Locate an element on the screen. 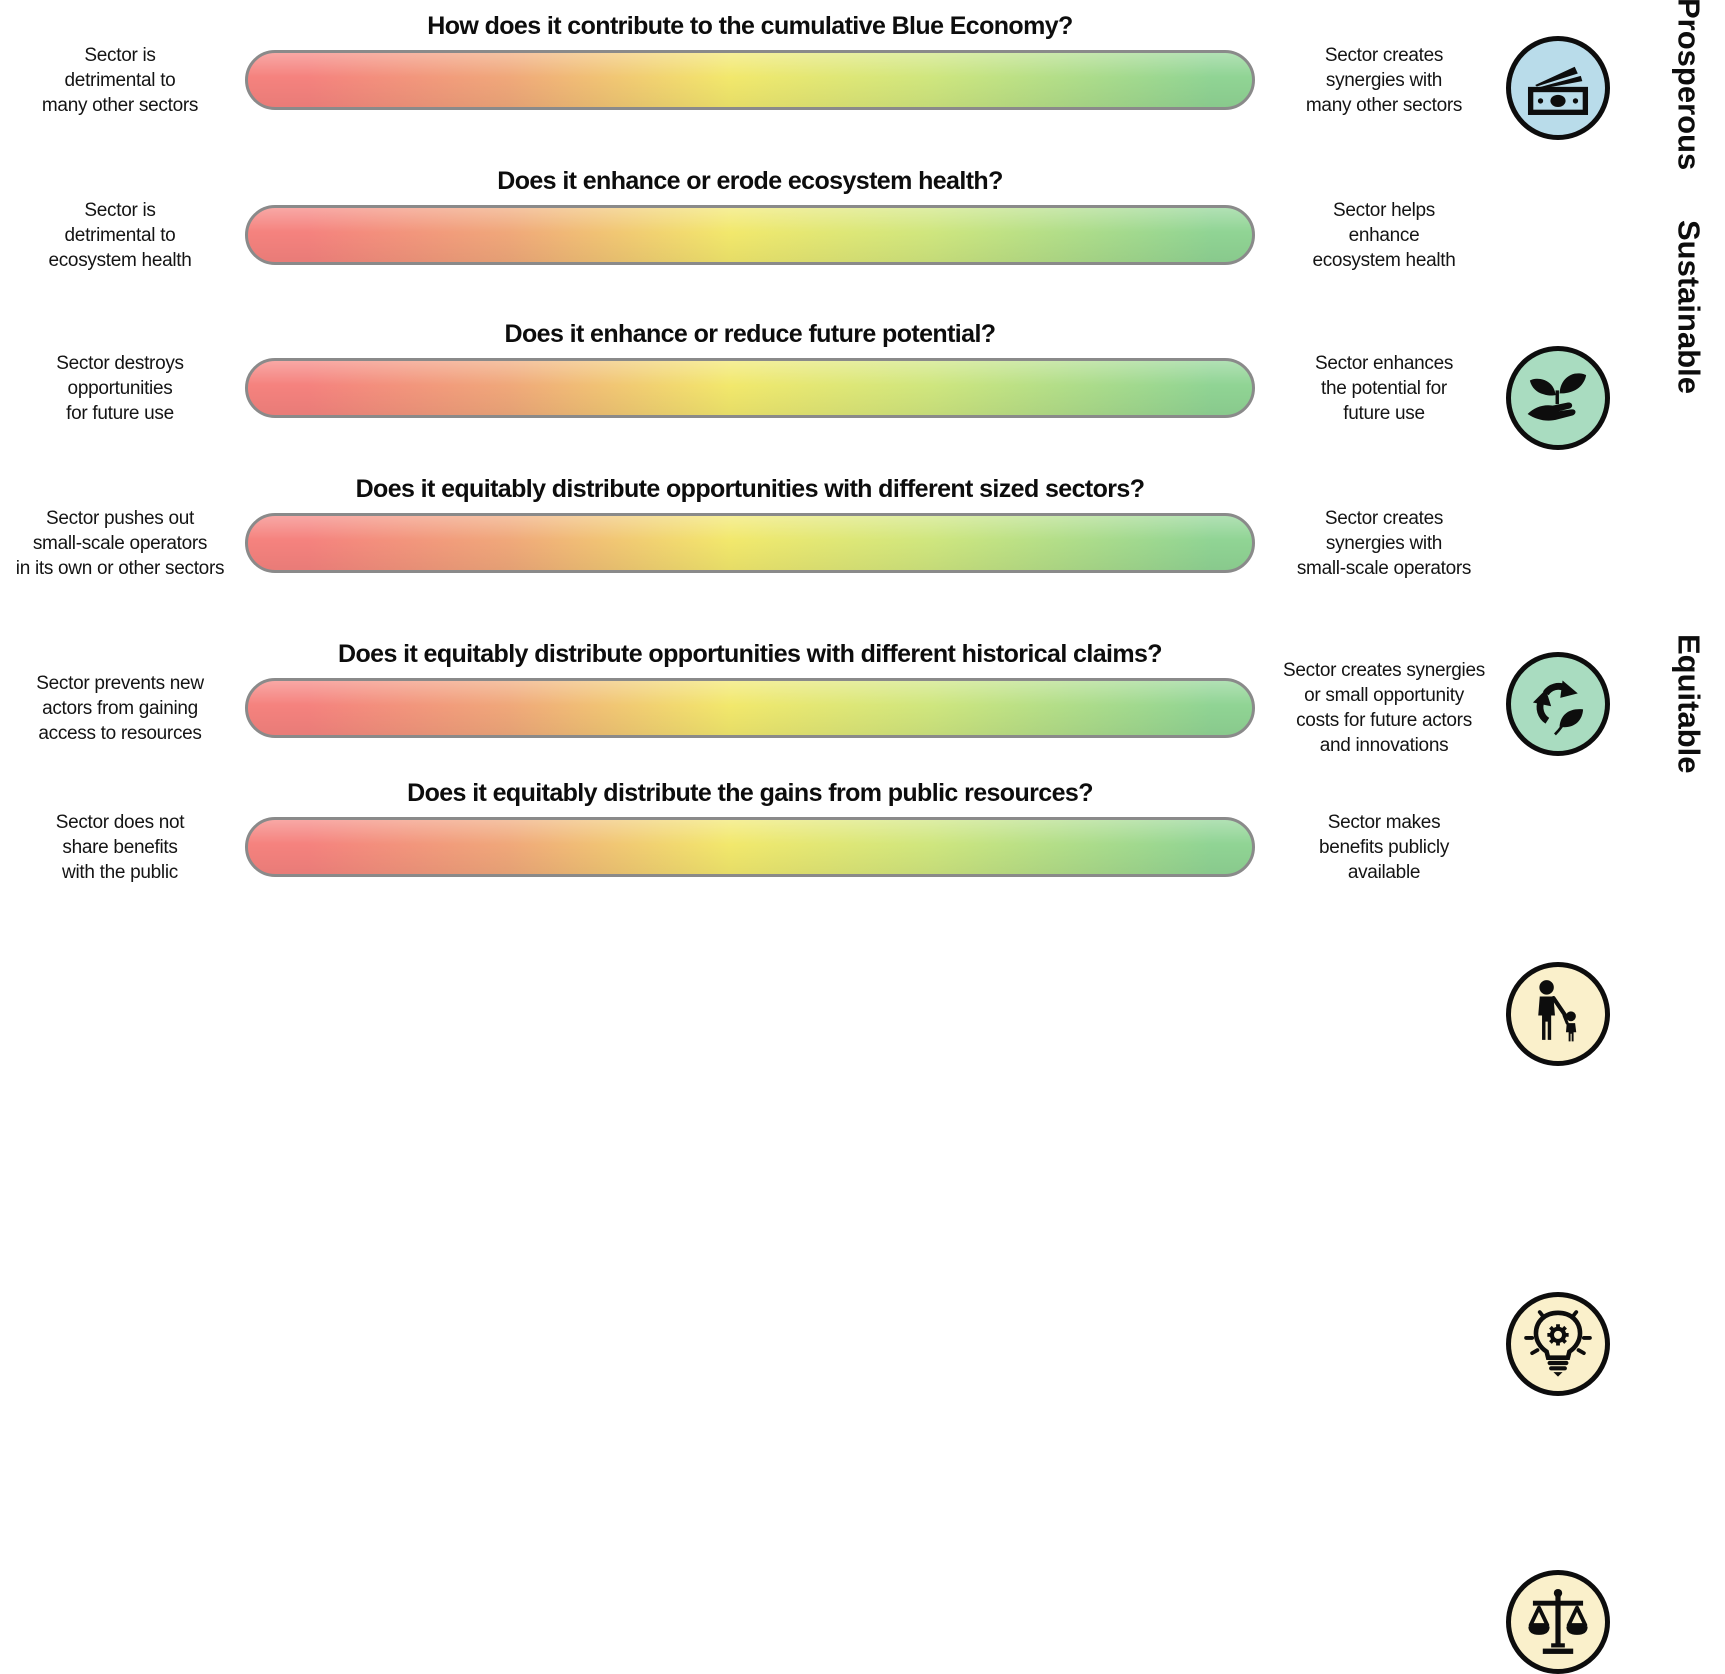 The height and width of the screenshot is (1674, 1725). positive-label: Sector makes benefits publicly available is located at coordinates (1384, 847).